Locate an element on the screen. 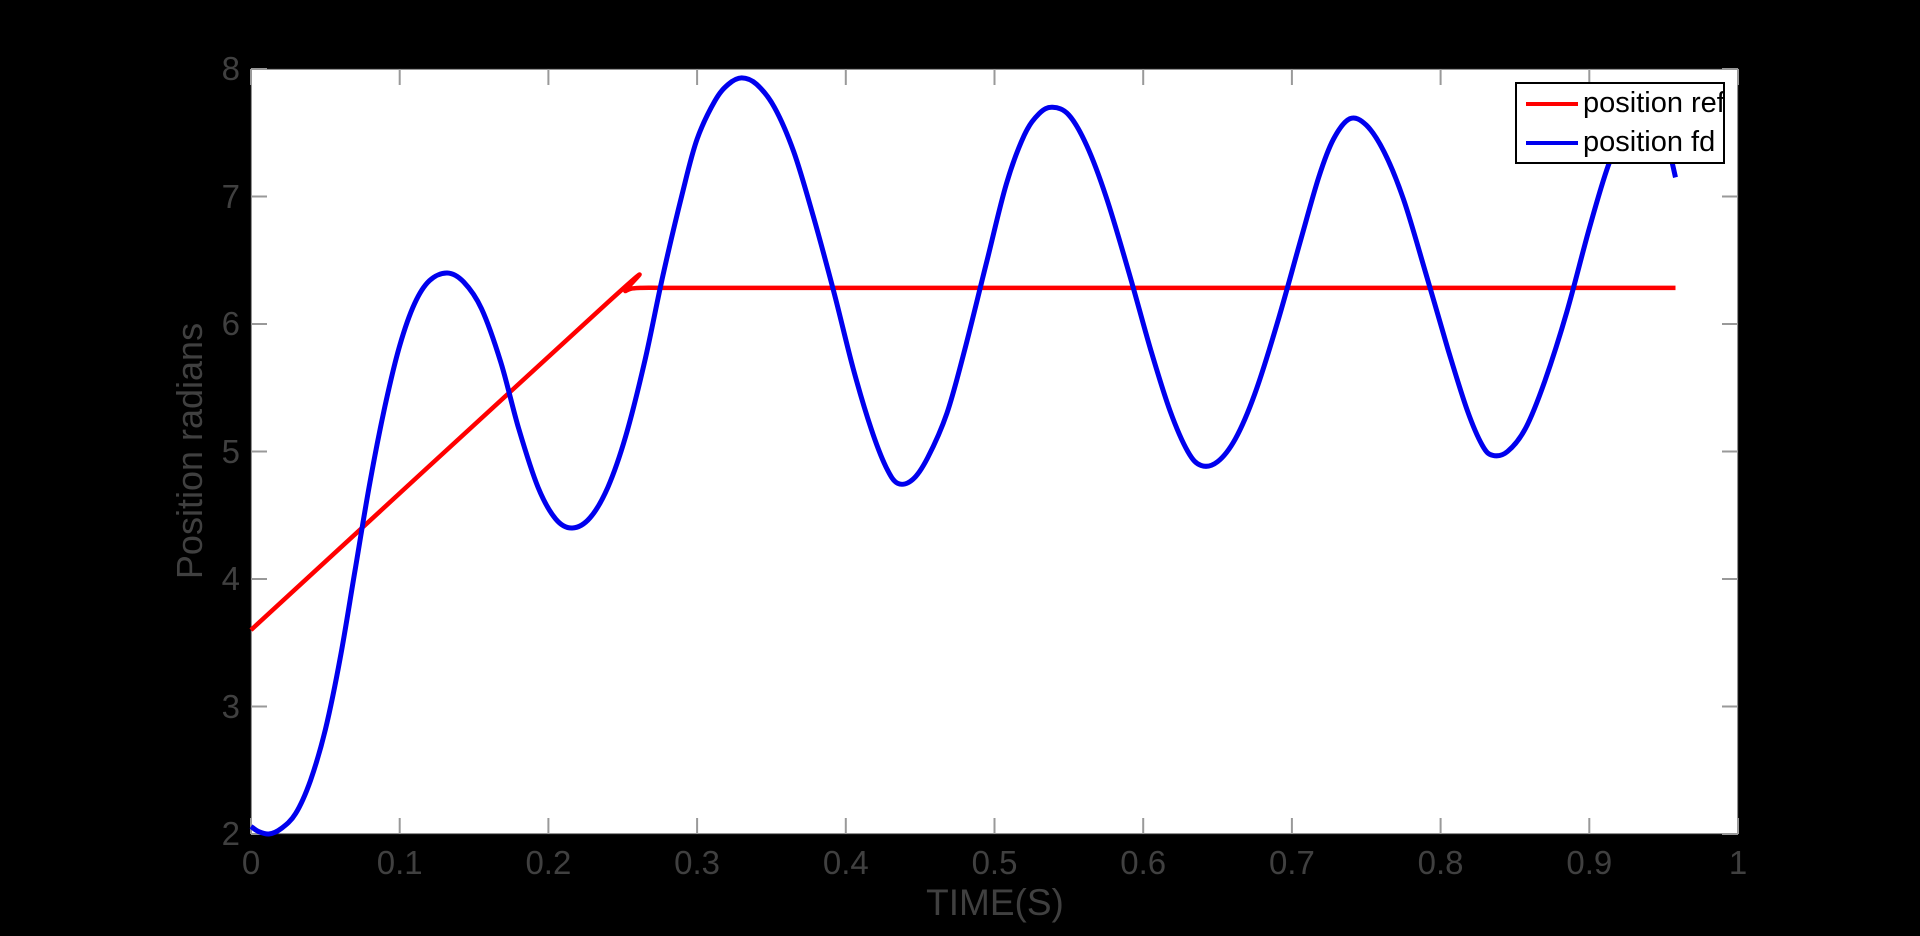  y-tick-label: 8 is located at coordinates (230, 68).